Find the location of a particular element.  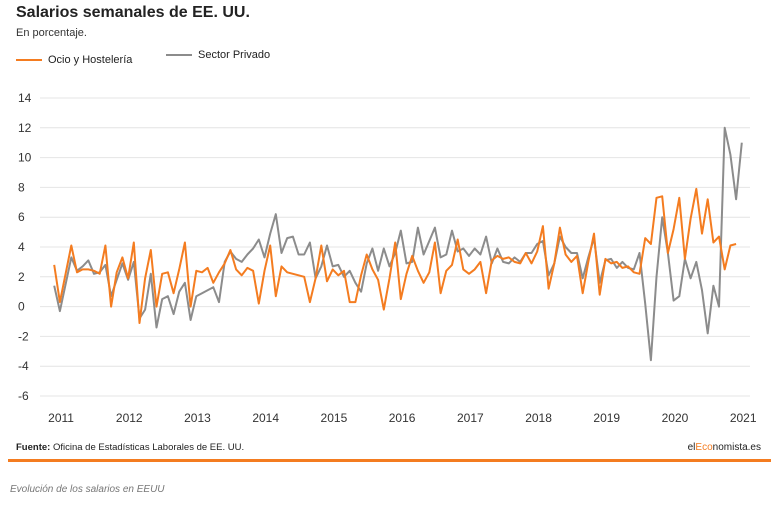

x-tick-label: 2021 is located at coordinates (743, 418).